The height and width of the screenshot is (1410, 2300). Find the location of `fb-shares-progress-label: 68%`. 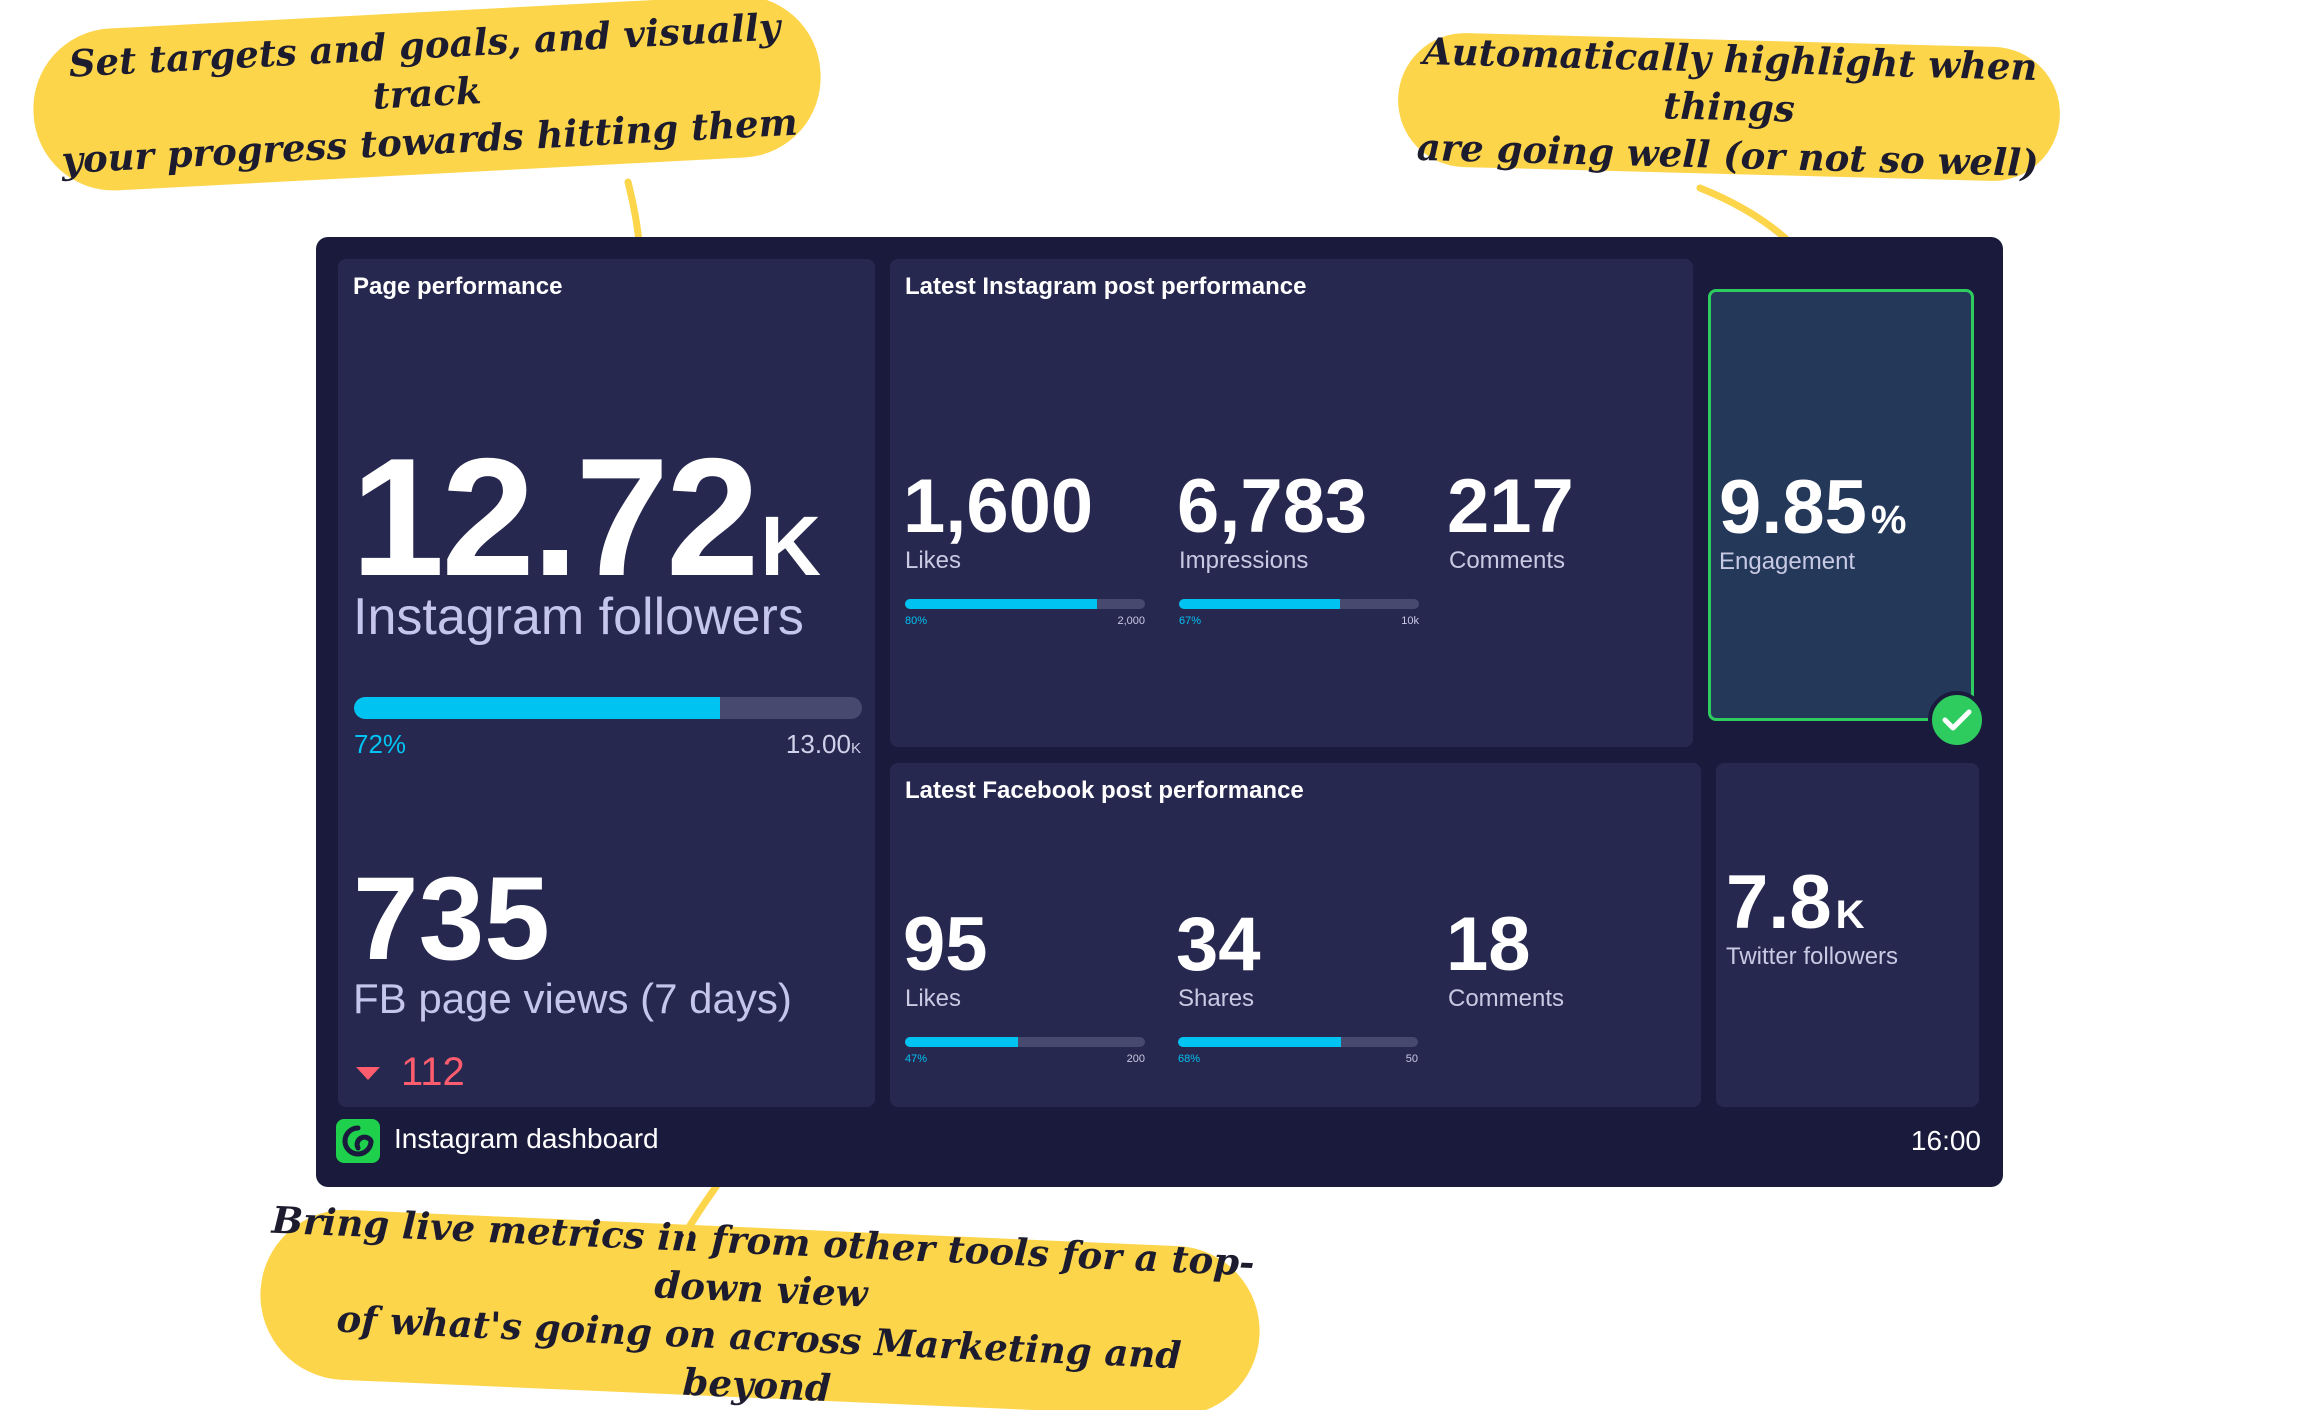

fb-shares-progress-label: 68% is located at coordinates (1189, 1059).